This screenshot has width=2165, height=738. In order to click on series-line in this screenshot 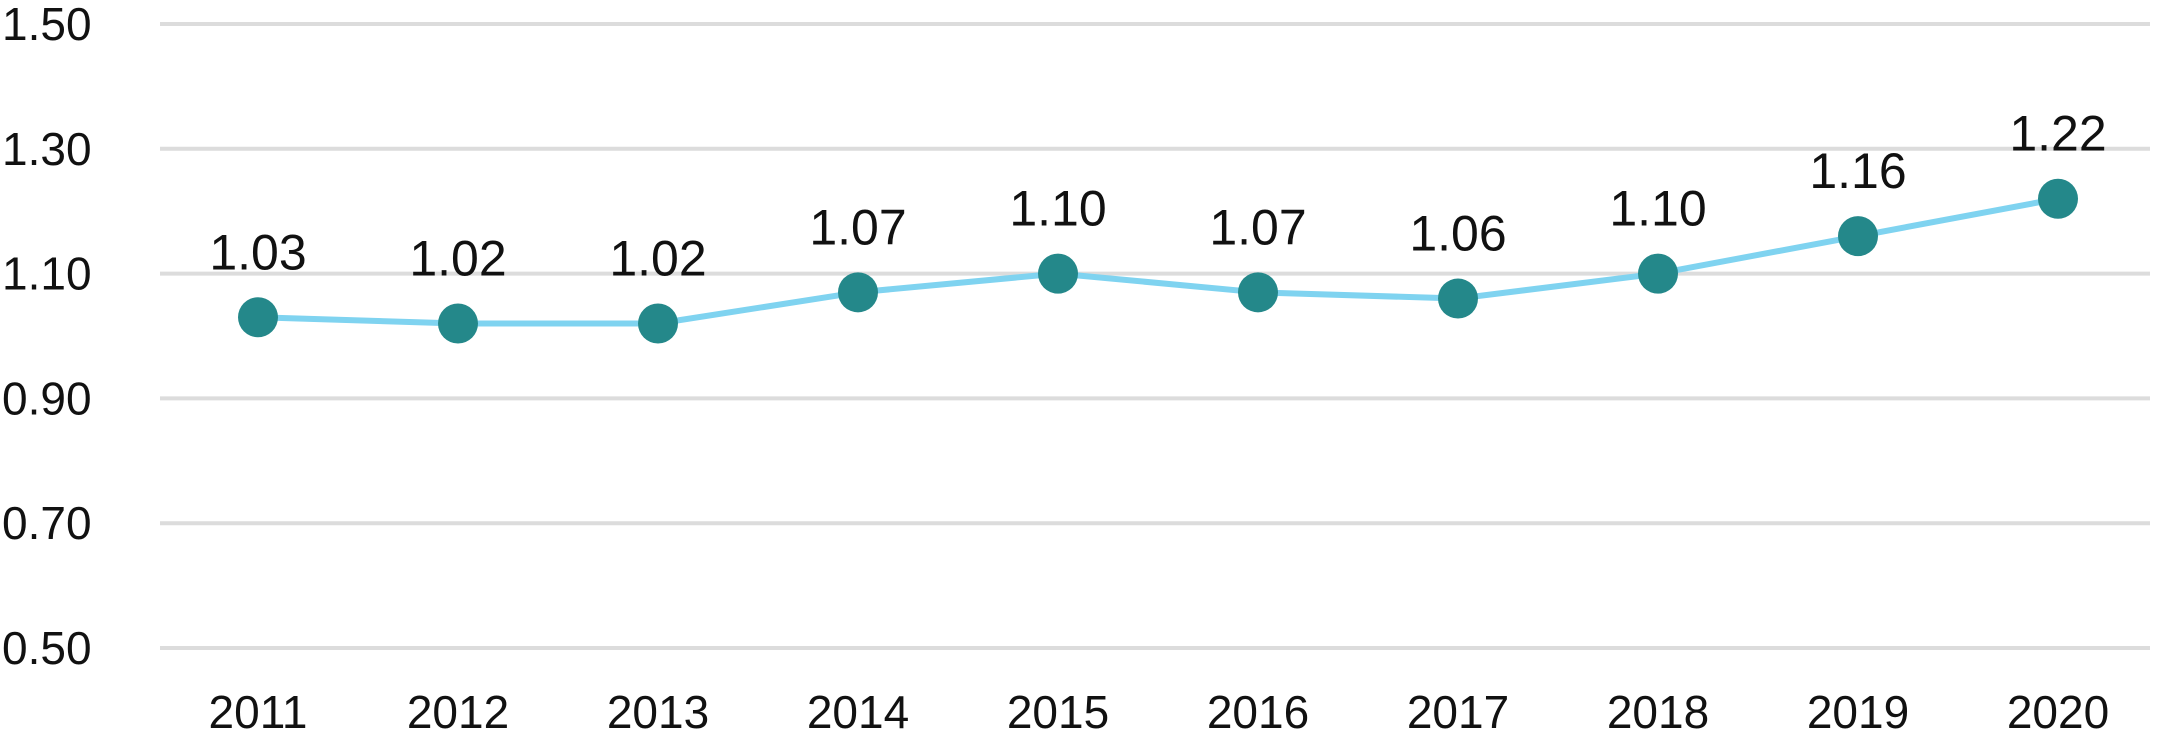, I will do `click(1158, 261)`.